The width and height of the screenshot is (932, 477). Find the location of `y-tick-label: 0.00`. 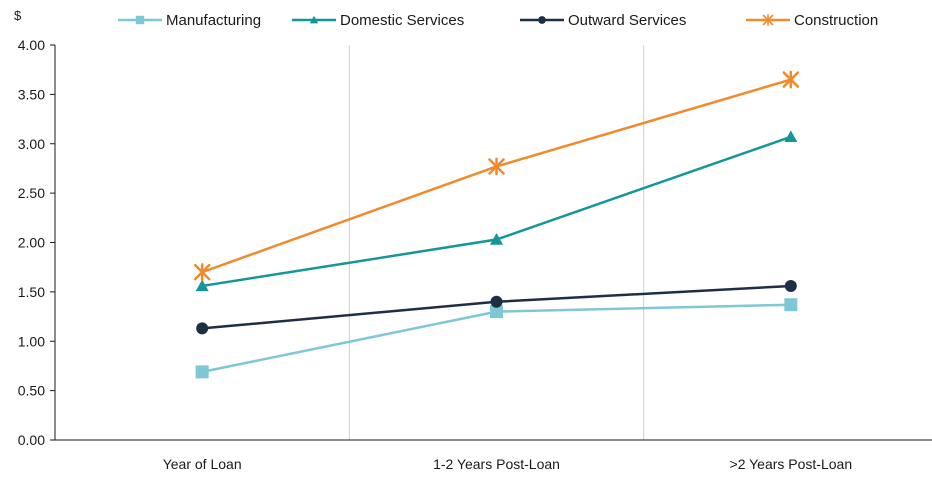

y-tick-label: 0.00 is located at coordinates (31, 440).